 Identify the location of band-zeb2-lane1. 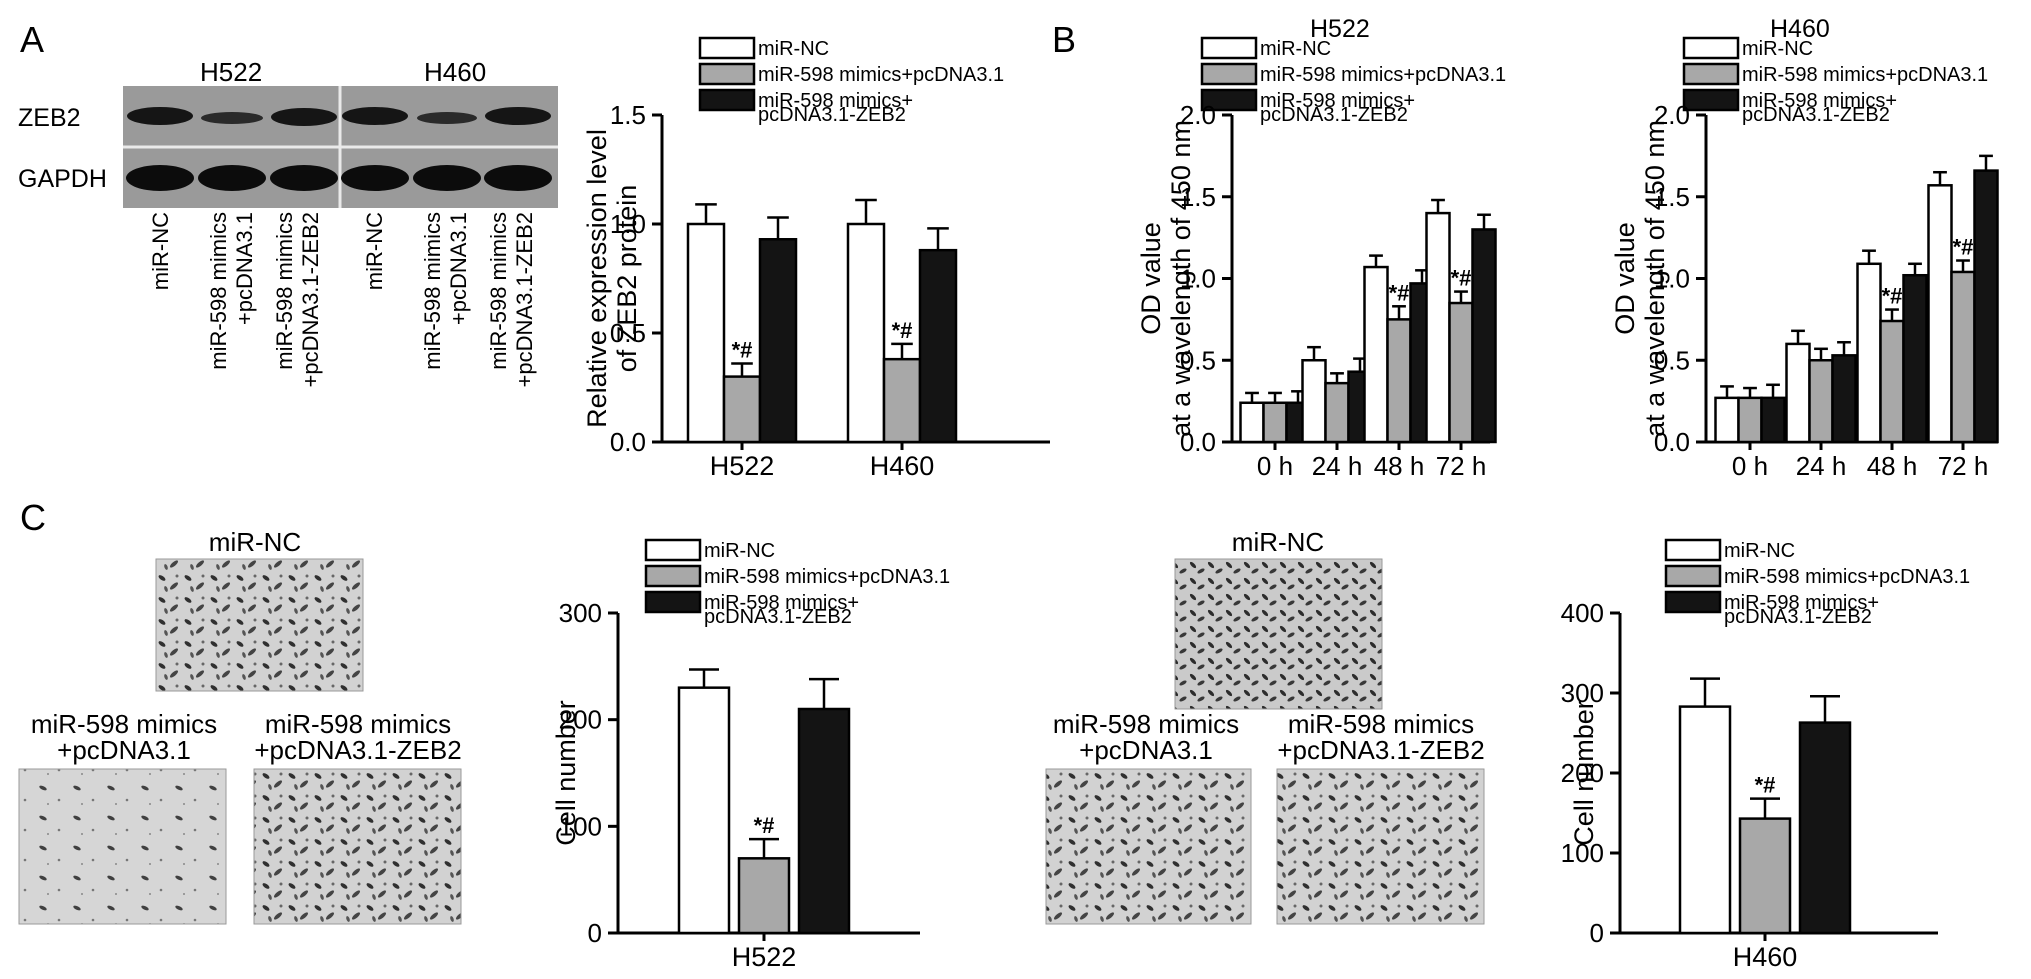
(160, 116).